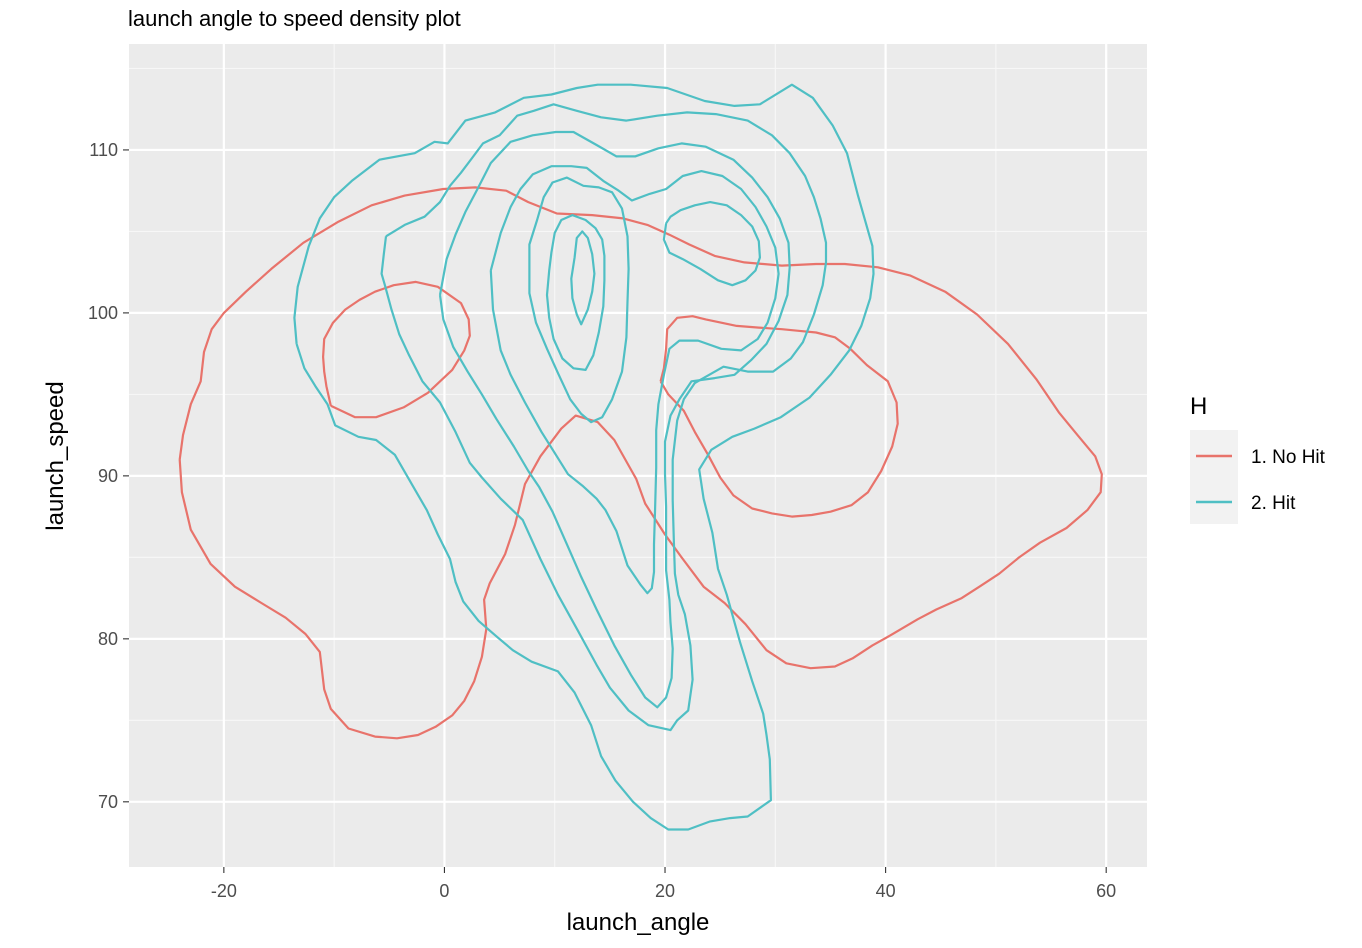 The width and height of the screenshot is (1362, 948). What do you see at coordinates (224, 891) in the screenshot?
I see `x-tick-label: -20` at bounding box center [224, 891].